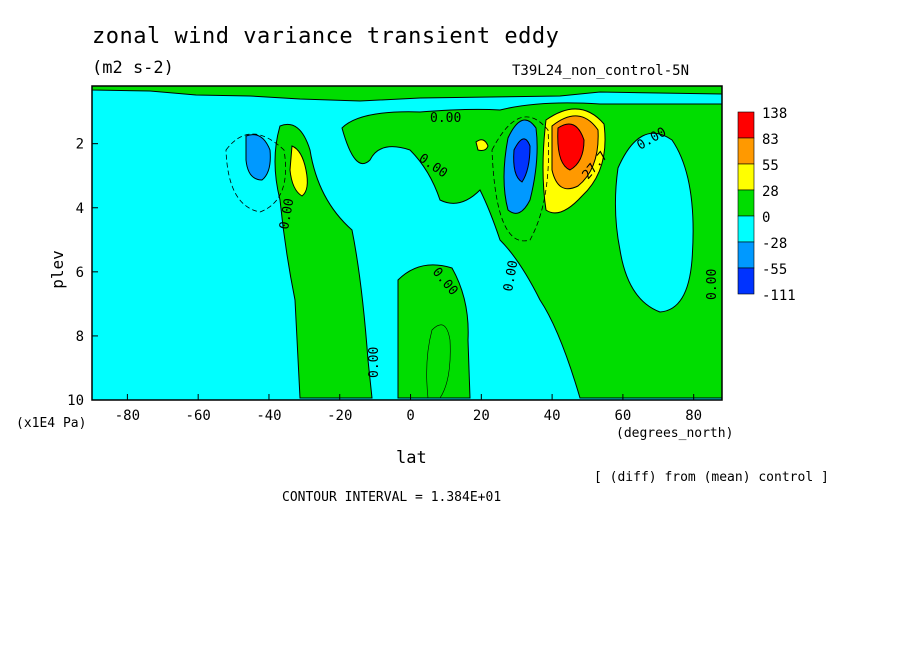  What do you see at coordinates (482, 145) in the screenshot?
I see `field-small-positive` at bounding box center [482, 145].